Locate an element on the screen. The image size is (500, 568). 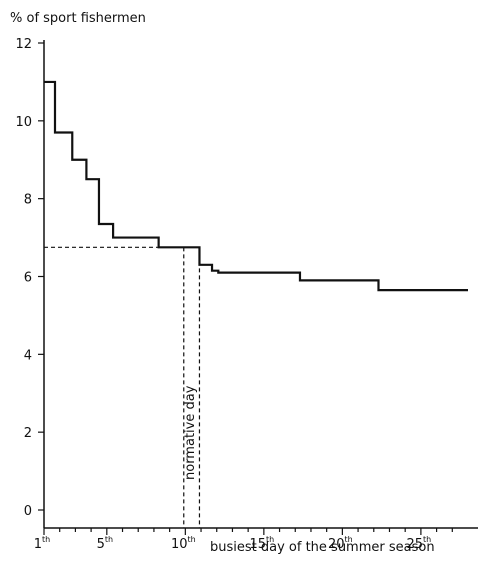
y-tick-label: 4 is located at coordinates (28, 355).